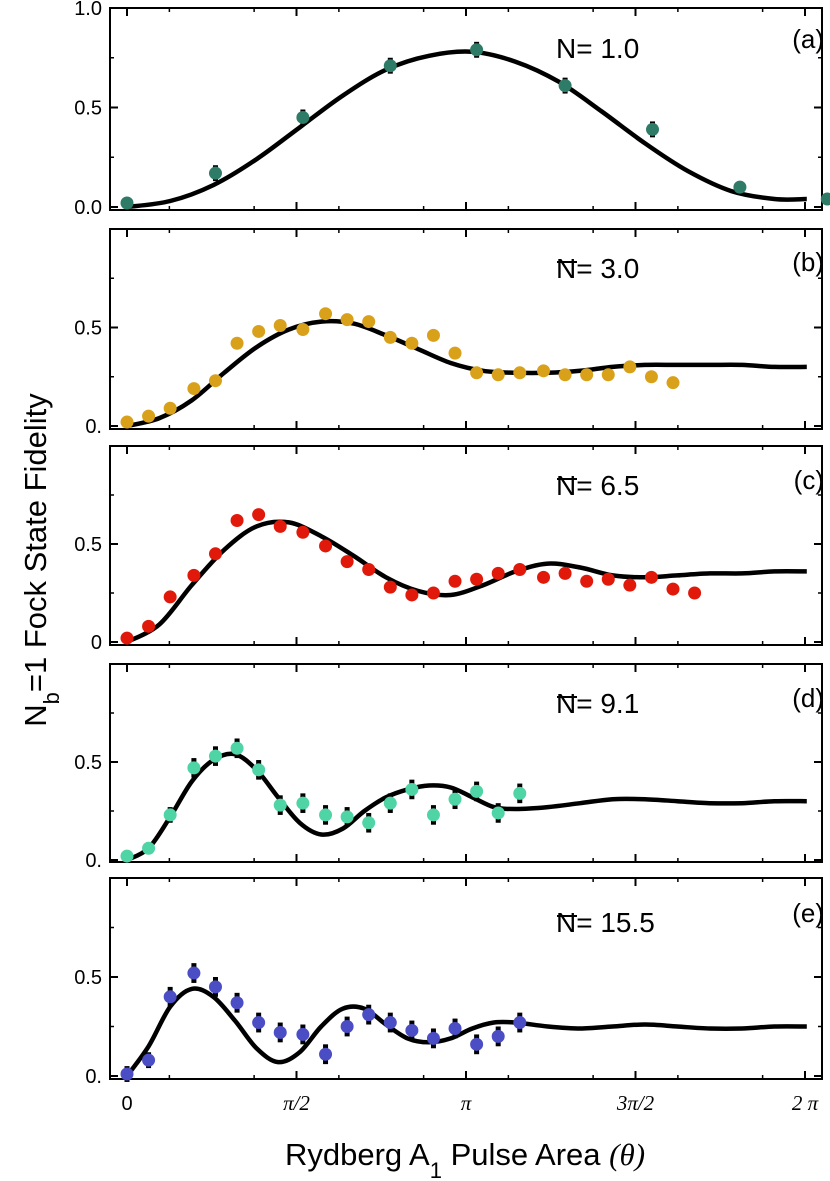  What do you see at coordinates (809, 480) in the screenshot?
I see `panel-label: (c)` at bounding box center [809, 480].